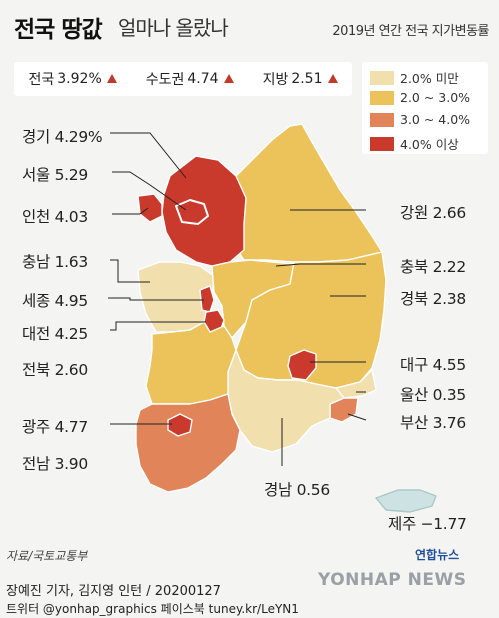 The image size is (499, 618). I want to click on label-ulsan: 울산 0.35, so click(433, 395).